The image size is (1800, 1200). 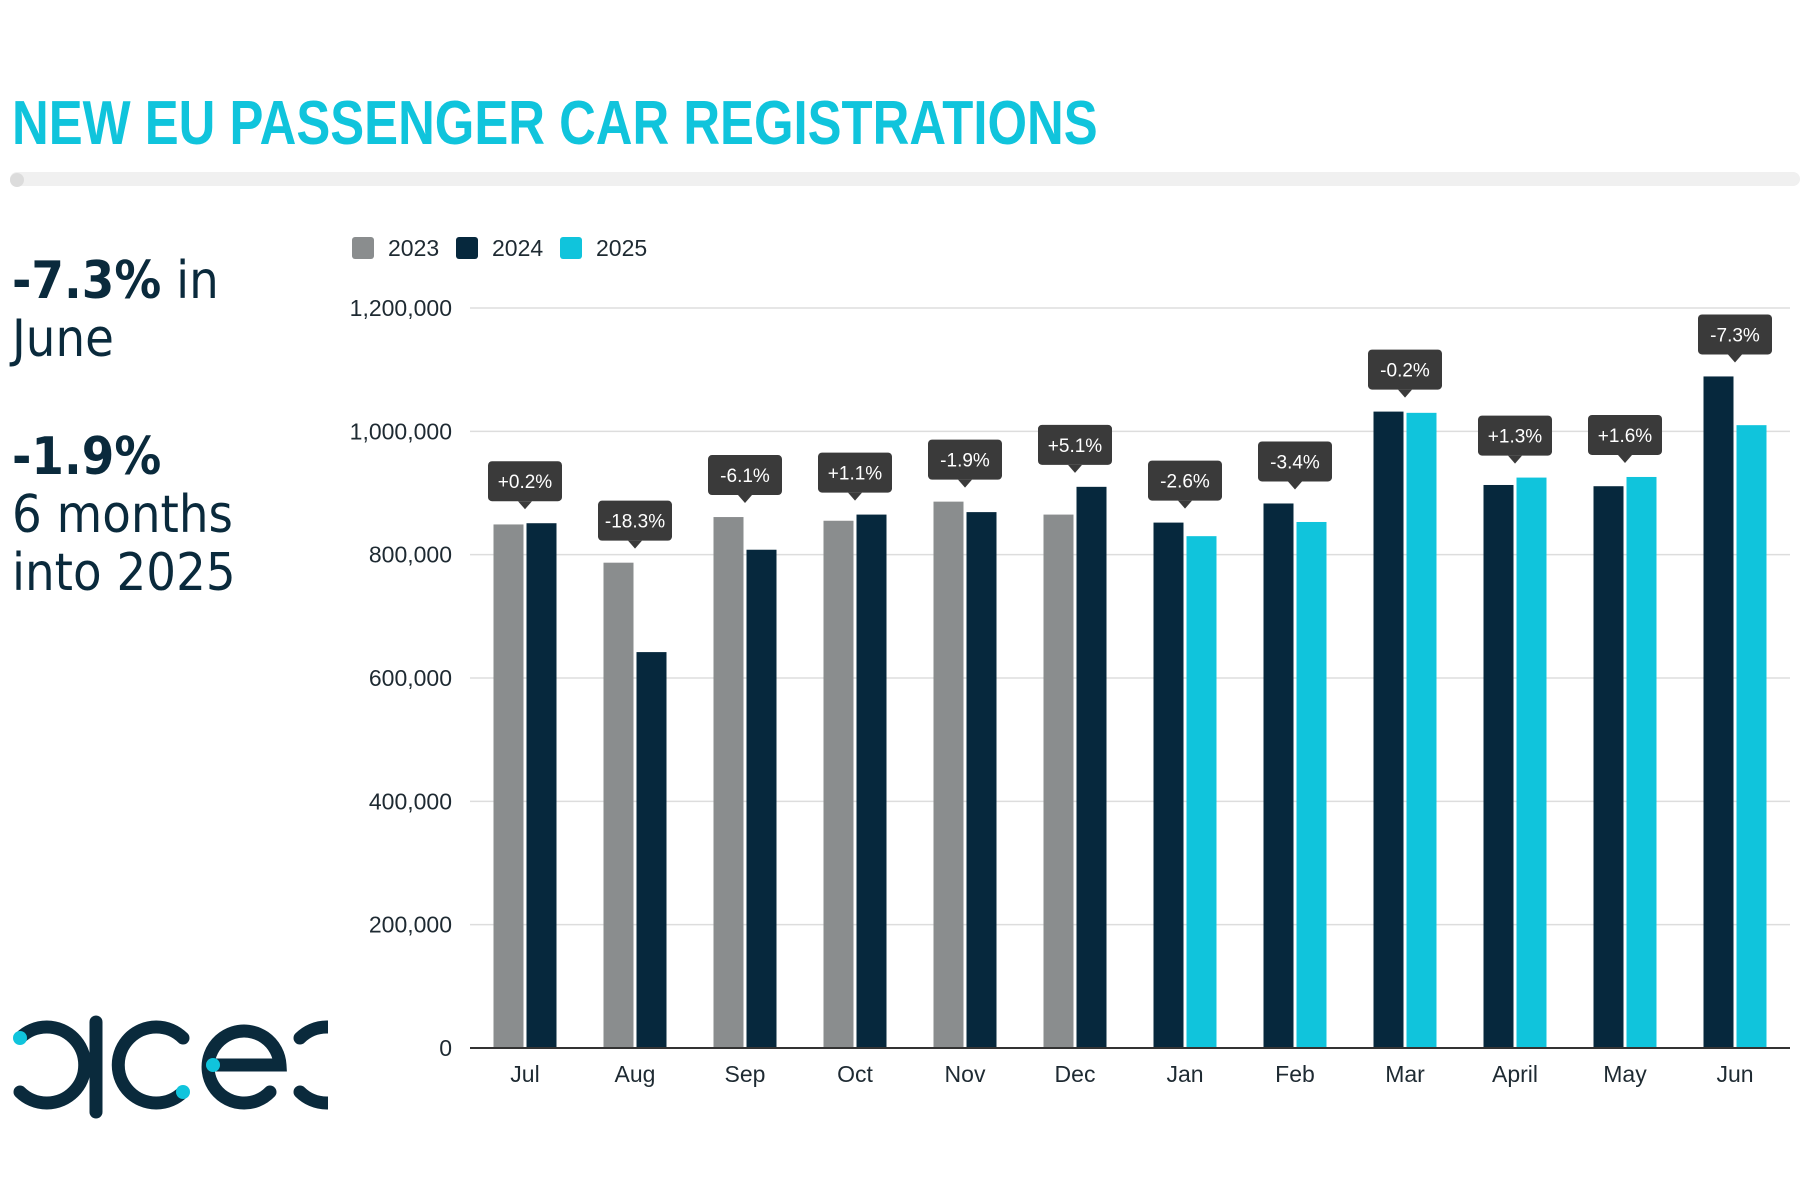 I want to click on change-badge-label: -2.6%, so click(x=1185, y=482).